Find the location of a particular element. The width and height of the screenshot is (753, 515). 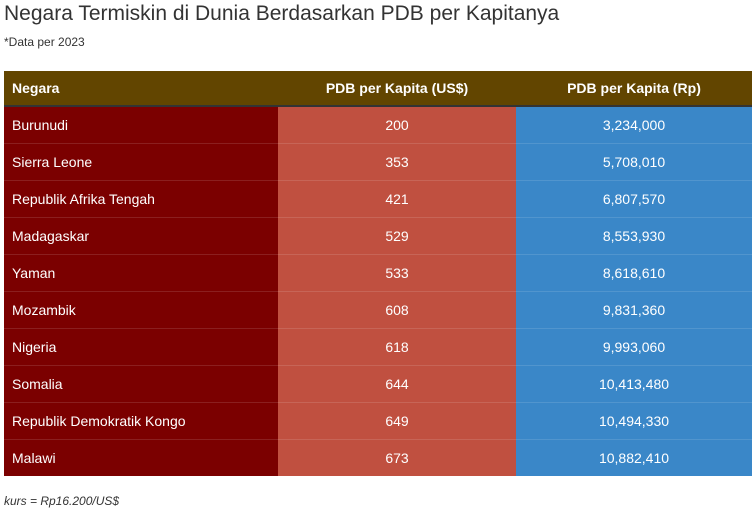

footnote: kurs = Rp16.200/US$ is located at coordinates (62, 501).